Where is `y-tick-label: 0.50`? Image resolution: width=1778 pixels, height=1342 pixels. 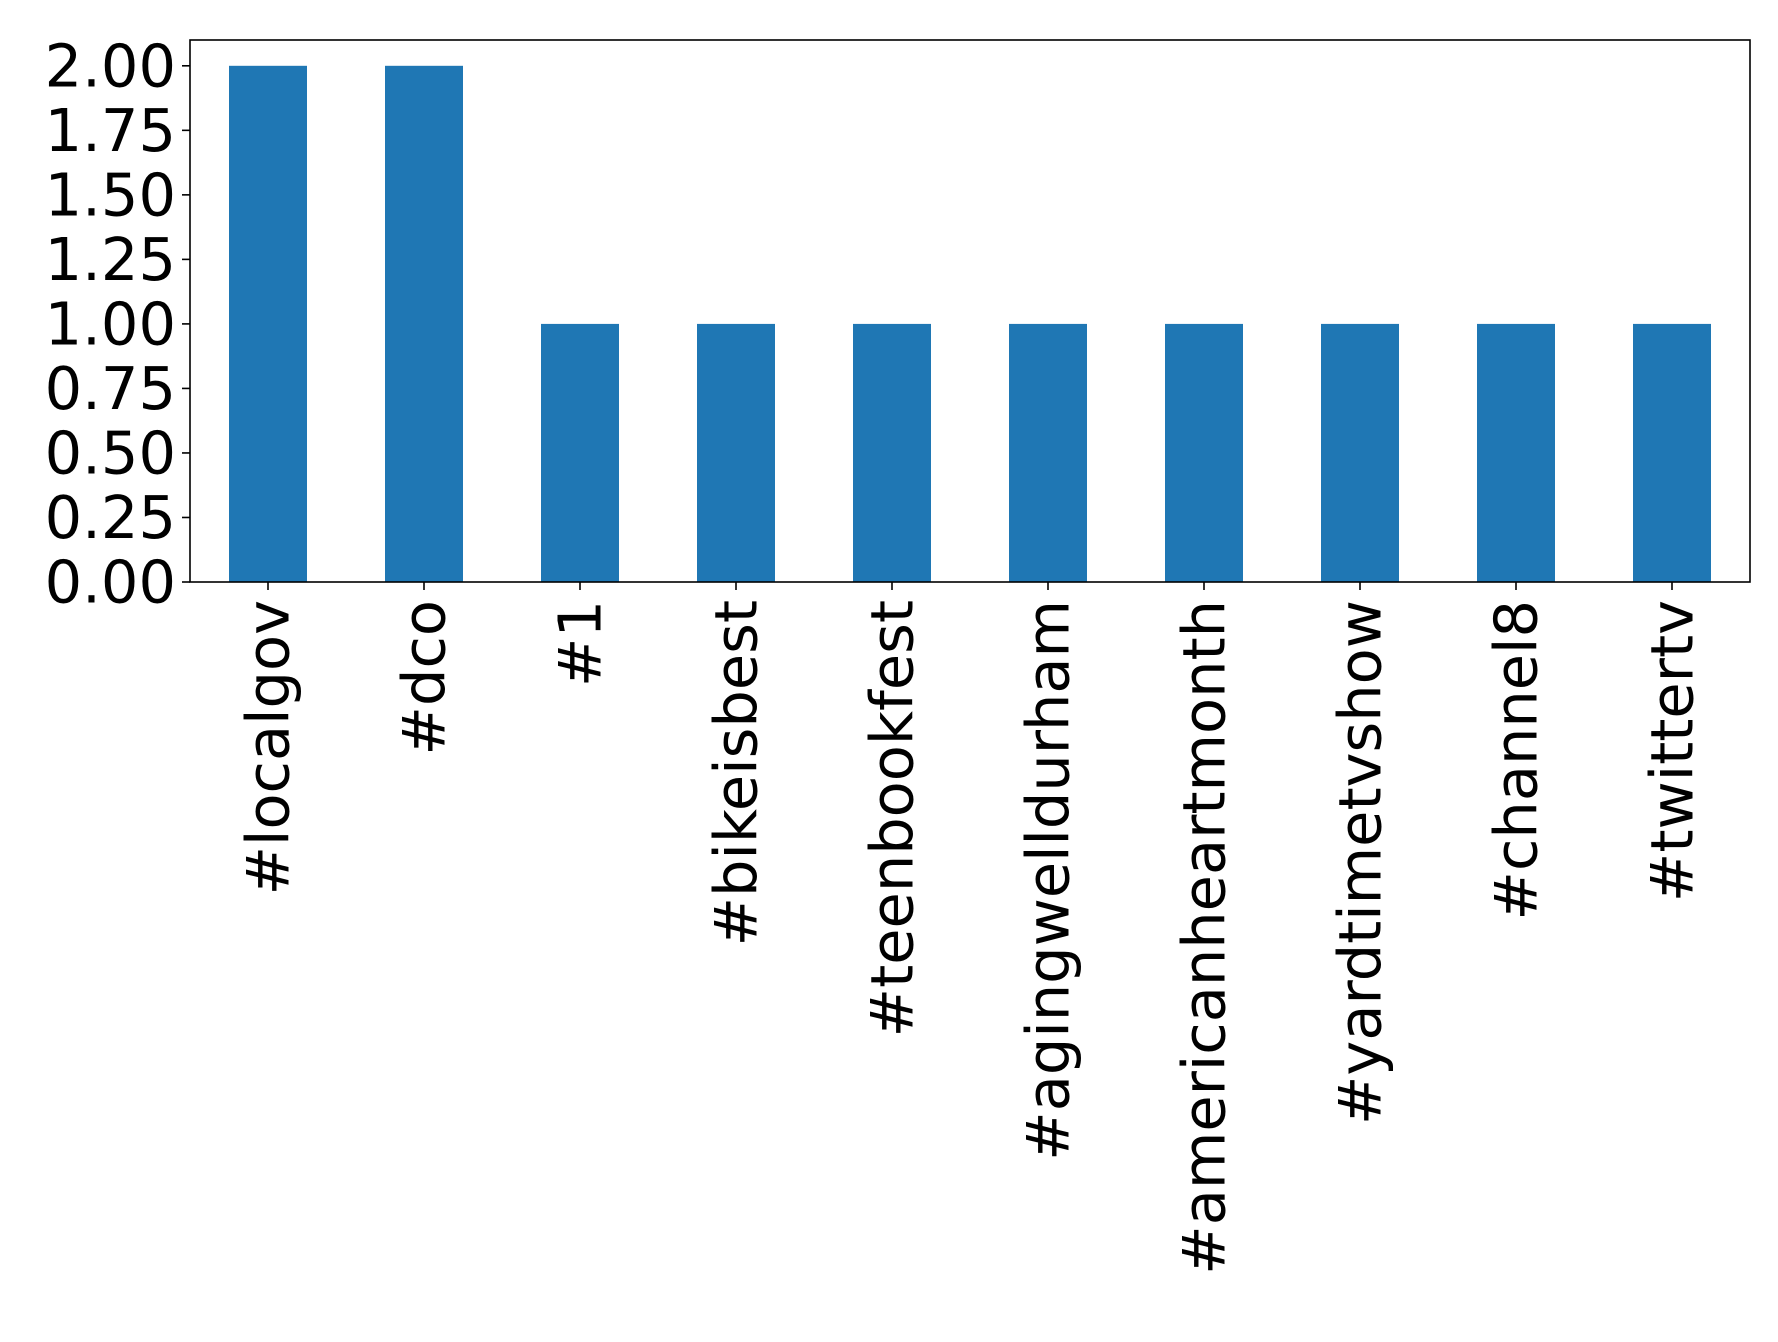 y-tick-label: 0.50 is located at coordinates (110, 452).